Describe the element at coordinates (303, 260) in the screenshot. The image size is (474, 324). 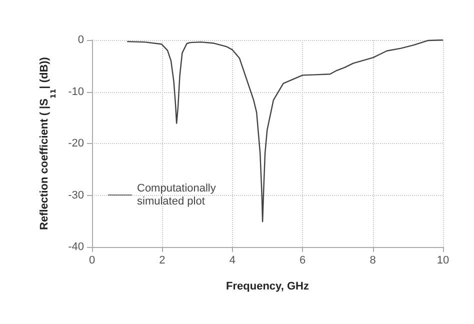
I see `x-tick-label: 6` at that location.